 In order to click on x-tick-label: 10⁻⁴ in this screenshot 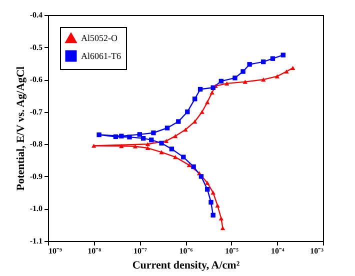, I will do `click(277, 251)`.